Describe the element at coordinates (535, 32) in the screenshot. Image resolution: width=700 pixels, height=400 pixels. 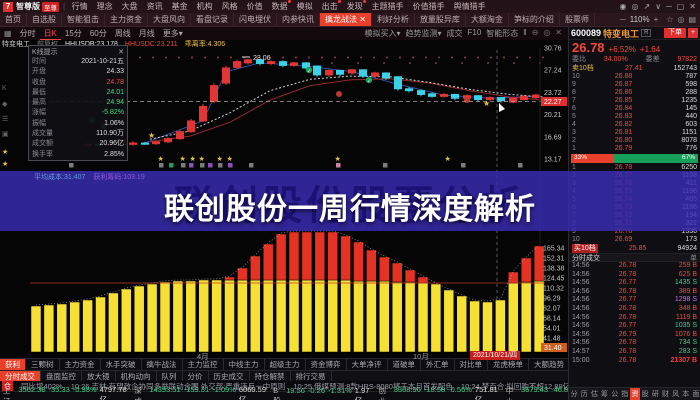
I see `pane-minus-icon: ⊖` at that location.